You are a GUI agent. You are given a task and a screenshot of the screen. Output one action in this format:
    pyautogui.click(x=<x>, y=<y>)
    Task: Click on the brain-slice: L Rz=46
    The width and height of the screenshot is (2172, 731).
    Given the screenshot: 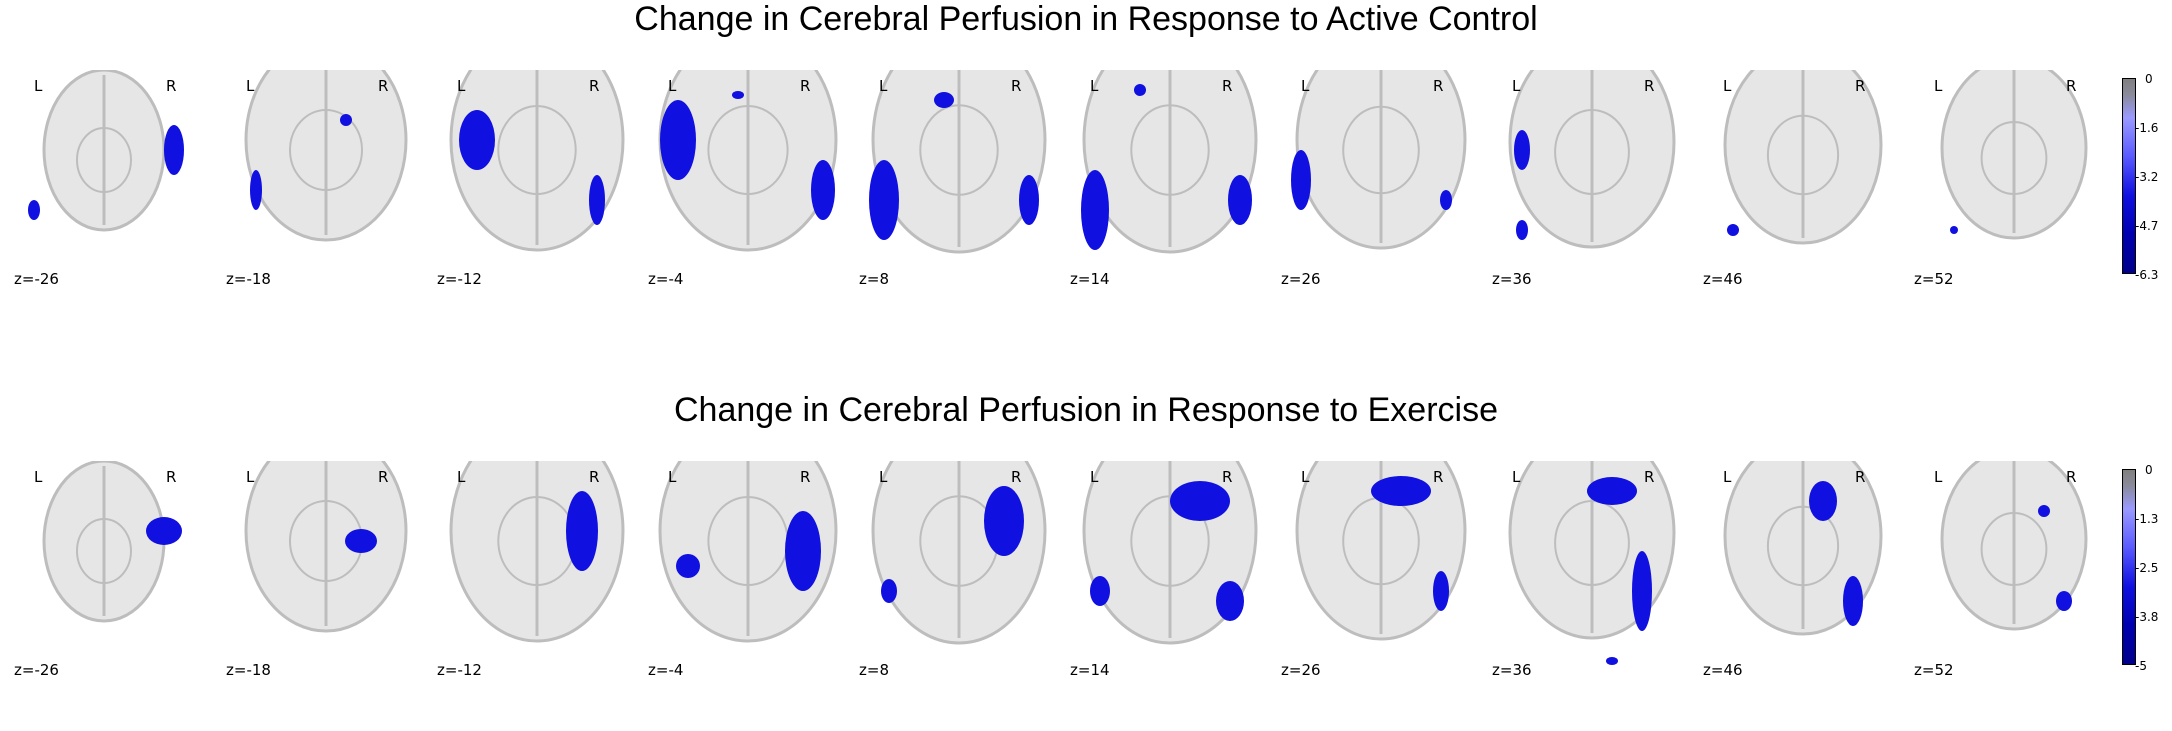 What is the action you would take?
    pyautogui.click(x=1808, y=185)
    